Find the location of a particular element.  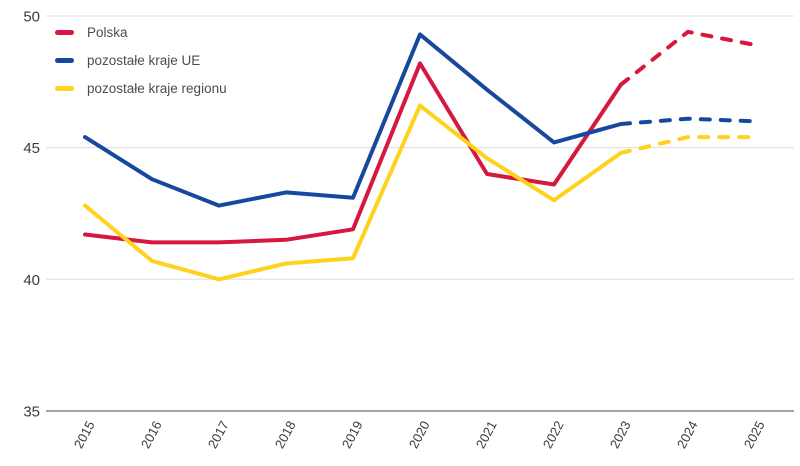

legend-item-polska: Polska is located at coordinates (141, 32).